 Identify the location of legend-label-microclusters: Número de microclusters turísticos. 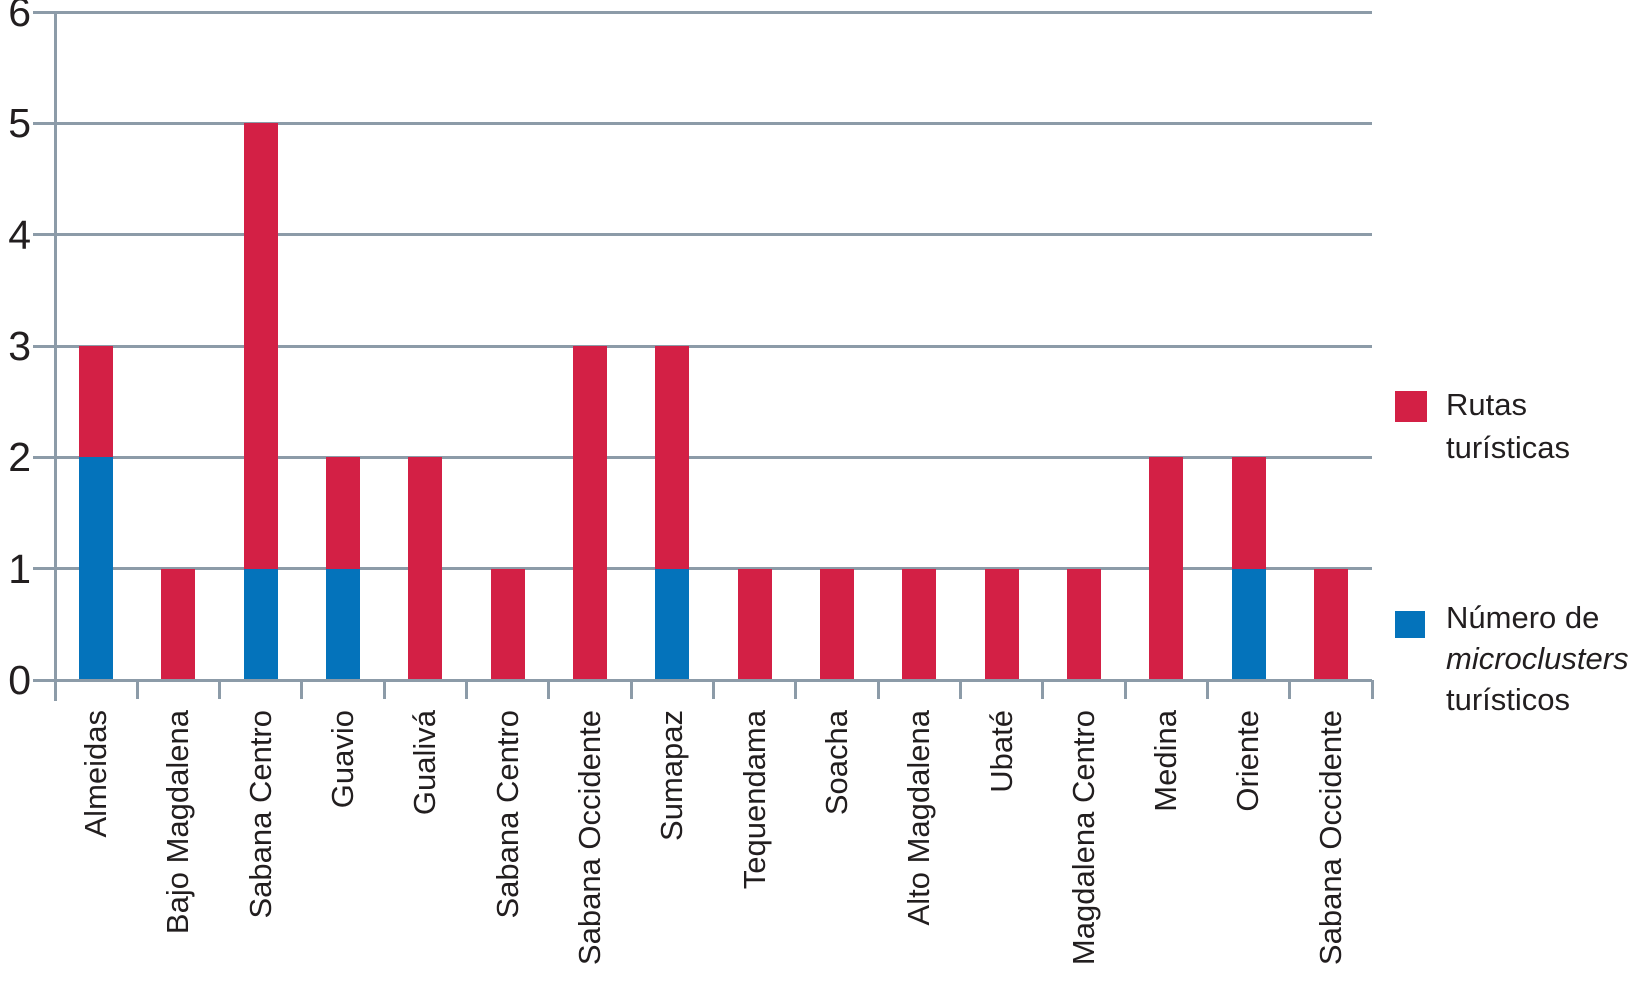
(1537, 658).